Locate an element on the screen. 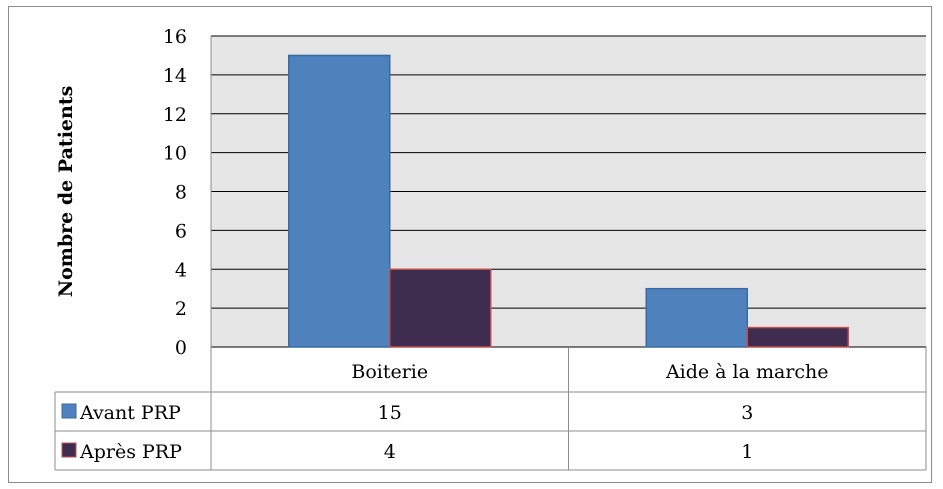  y-axis-ticks: 0 2 4 6 8 10 12 14 16 is located at coordinates (175, 192).